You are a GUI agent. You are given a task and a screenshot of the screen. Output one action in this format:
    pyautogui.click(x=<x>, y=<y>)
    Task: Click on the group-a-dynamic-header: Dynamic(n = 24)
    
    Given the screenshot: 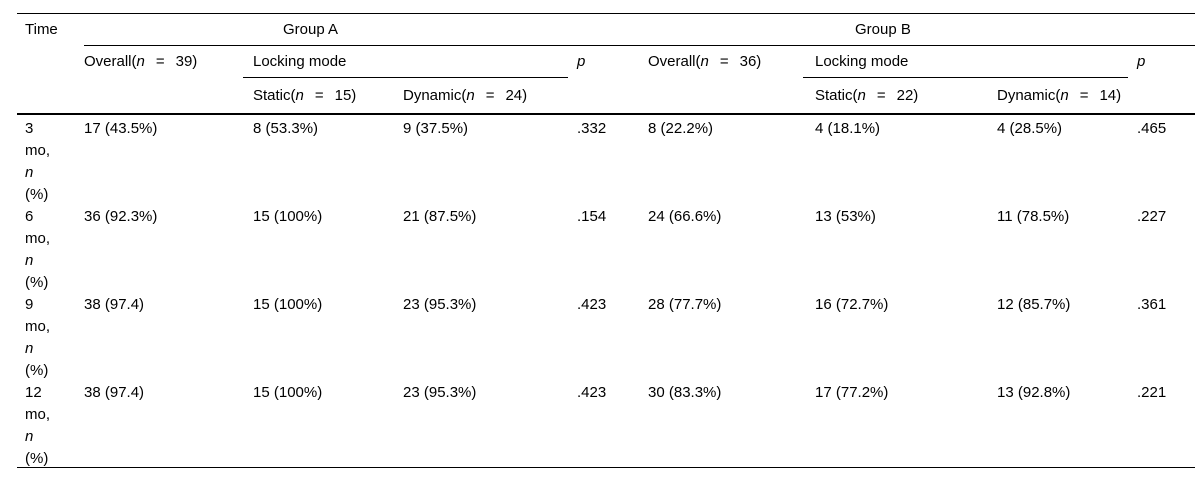 What is the action you would take?
    pyautogui.click(x=485, y=95)
    